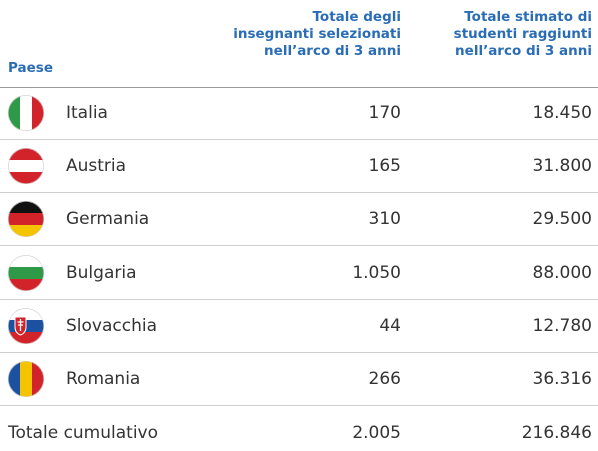  Describe the element at coordinates (384, 113) in the screenshot. I see `teachers: 170` at that location.